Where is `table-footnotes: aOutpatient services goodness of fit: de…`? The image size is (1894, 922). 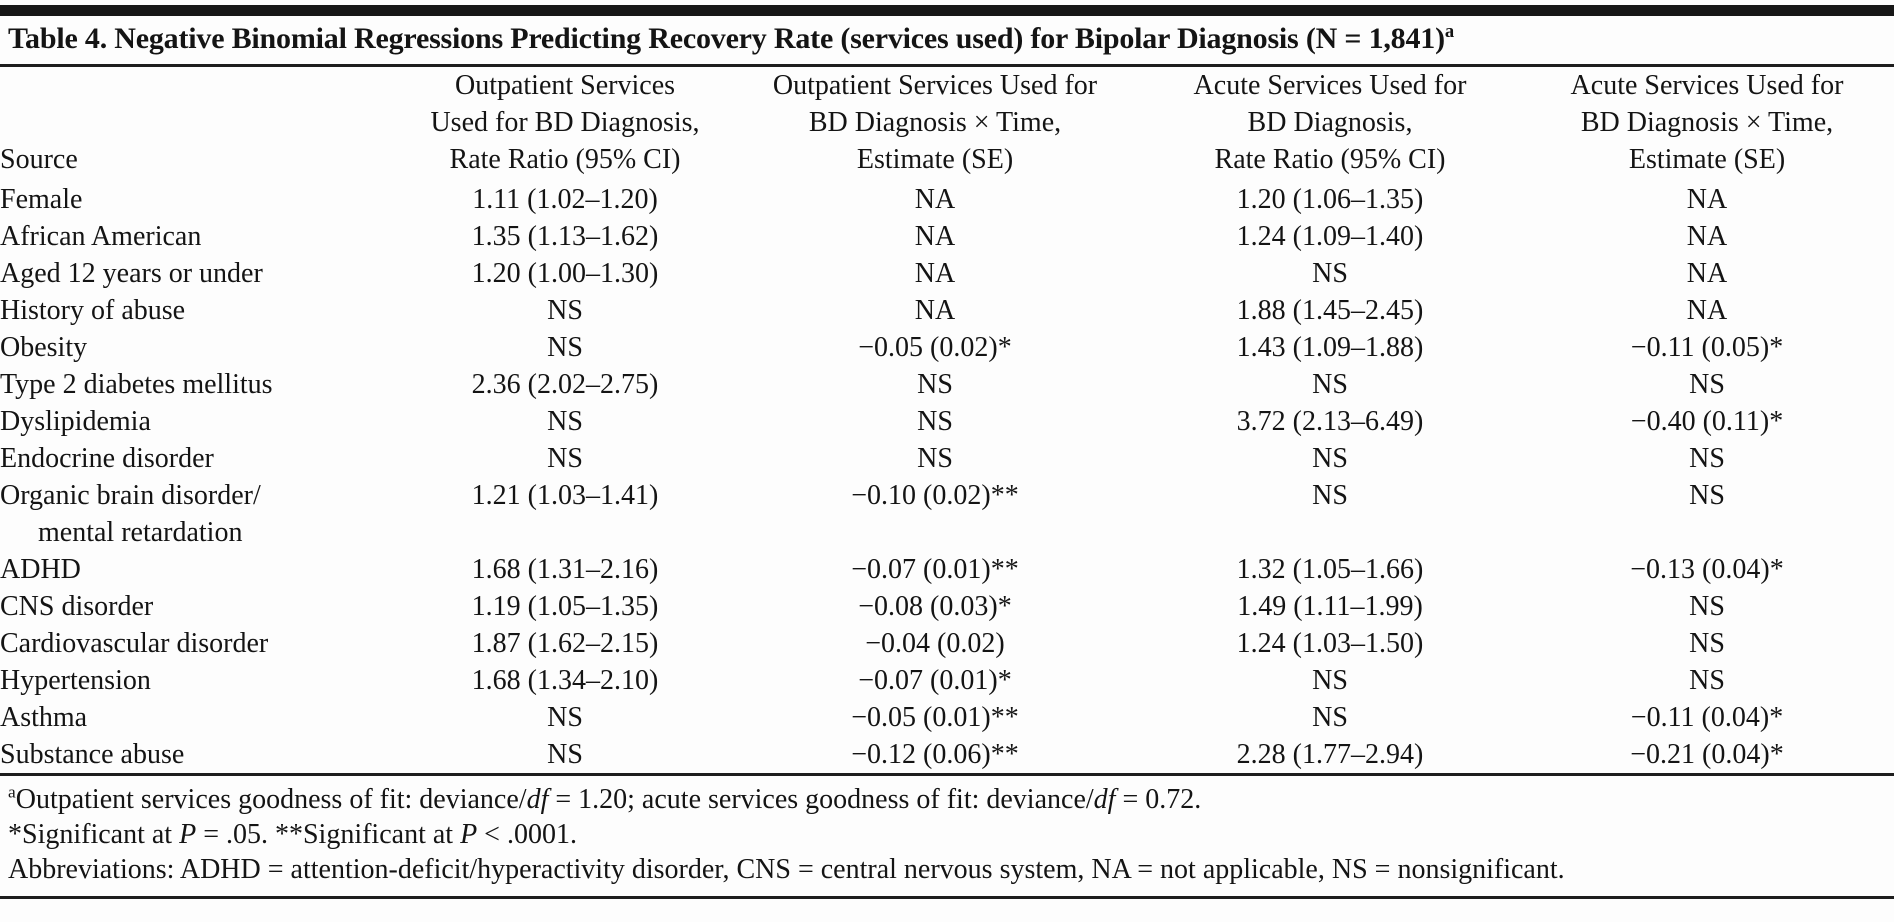 table-footnotes: aOutpatient services goodness of fit: de… is located at coordinates (947, 836).